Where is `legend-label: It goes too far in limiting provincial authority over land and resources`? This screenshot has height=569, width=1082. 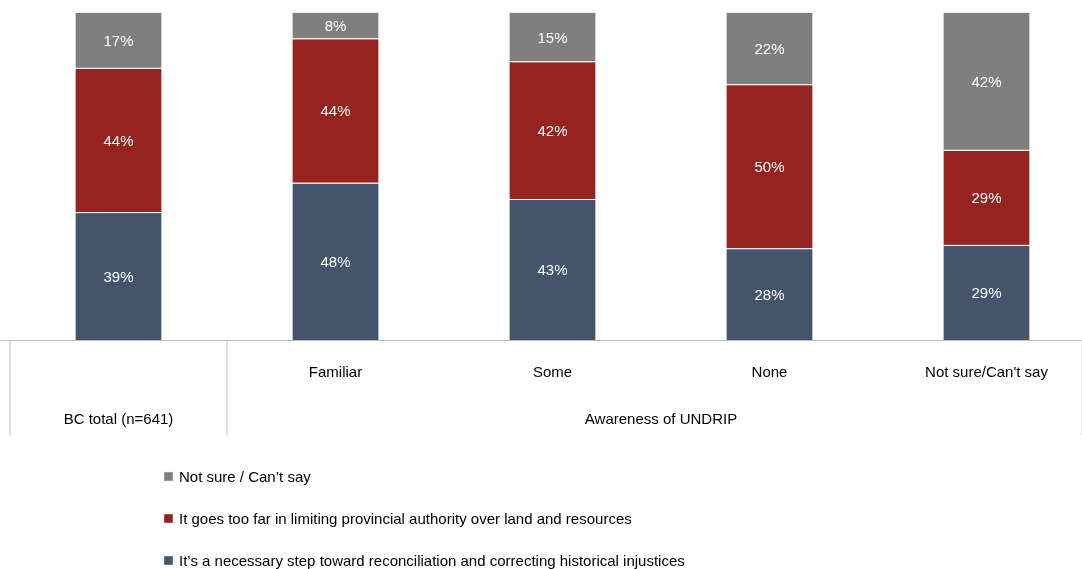 legend-label: It goes too far in limiting provincial authority over land and resources is located at coordinates (405, 518).